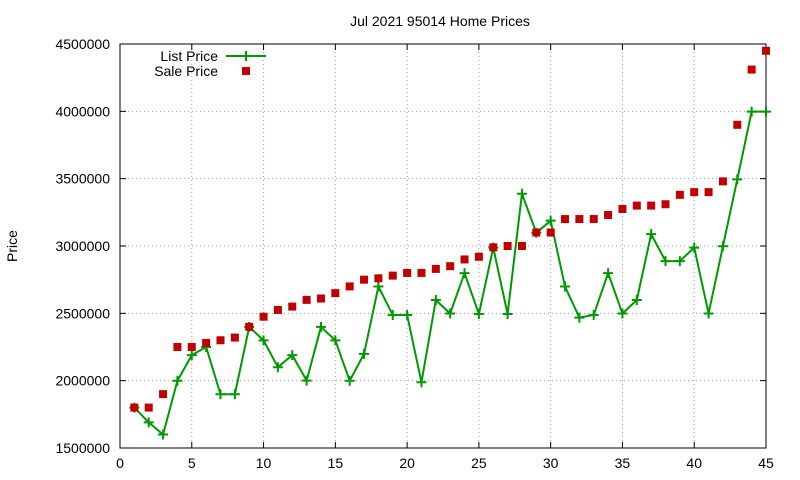 The image size is (800, 480). Describe the element at coordinates (551, 463) in the screenshot. I see `x-tick-label: 30` at that location.